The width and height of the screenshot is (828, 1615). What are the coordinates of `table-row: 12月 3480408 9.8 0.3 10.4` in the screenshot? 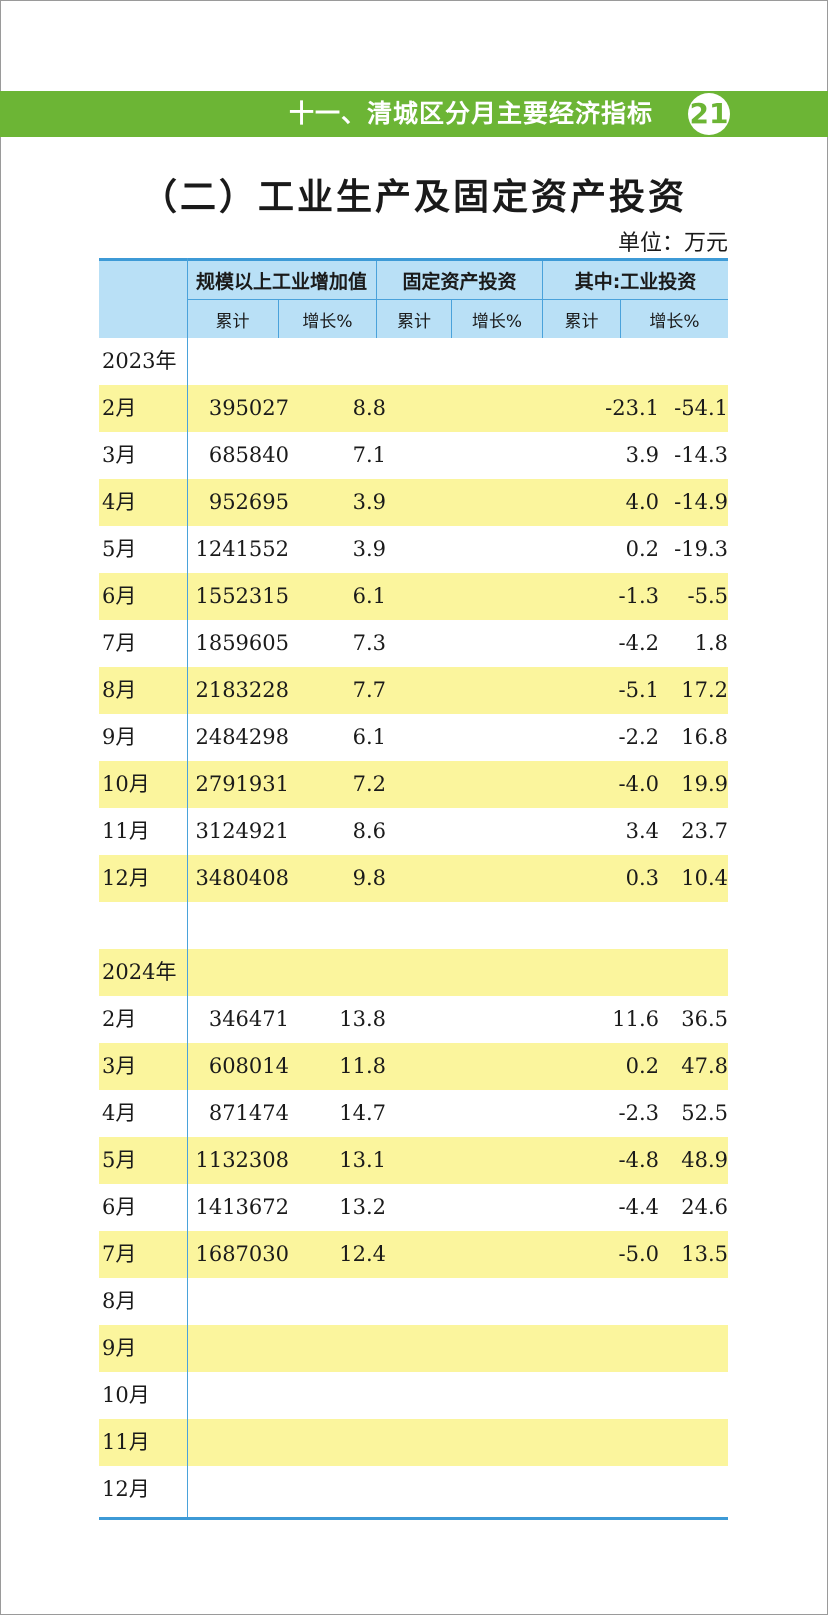 It's located at (413, 878).